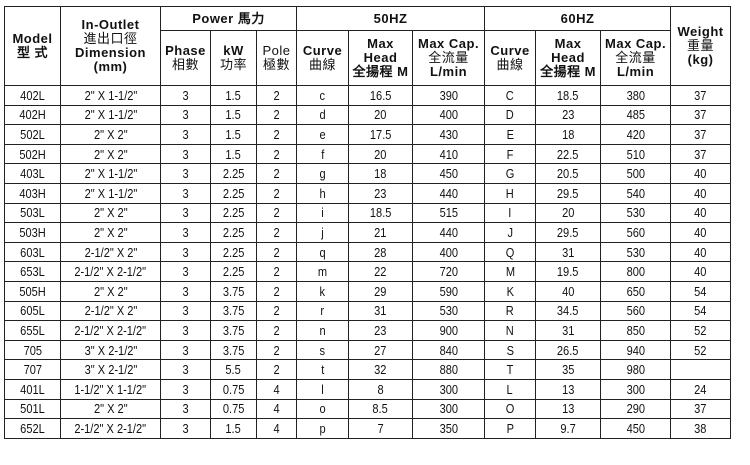 The width and height of the screenshot is (750, 465). What do you see at coordinates (368, 311) in the screenshot?
I see `table-row: 605L 2-1/2" X 2" 3 3.75 2 r 31 530 R 34.5 560 54` at bounding box center [368, 311].